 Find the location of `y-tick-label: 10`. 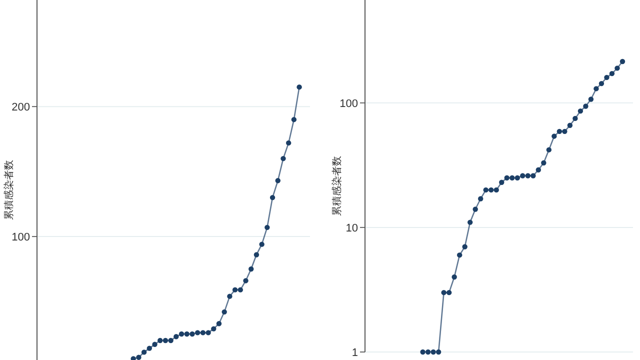

y-tick-label: 10 is located at coordinates (352, 228).